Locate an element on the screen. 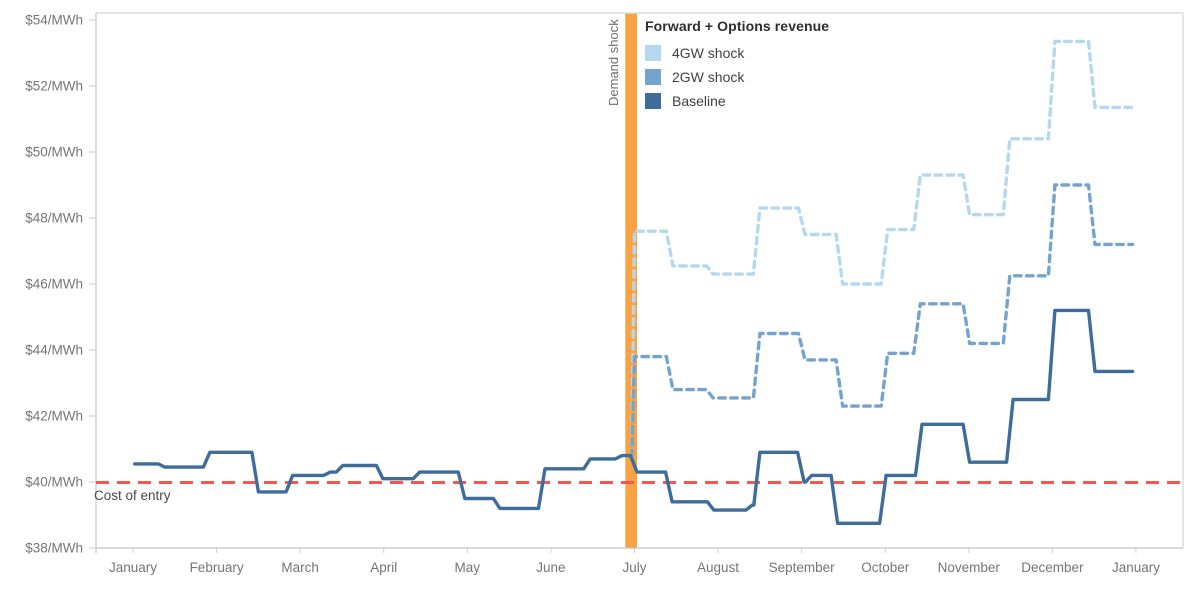 Image resolution: width=1200 pixels, height=600 pixels. legend-label: 2GW shock is located at coordinates (708, 77).